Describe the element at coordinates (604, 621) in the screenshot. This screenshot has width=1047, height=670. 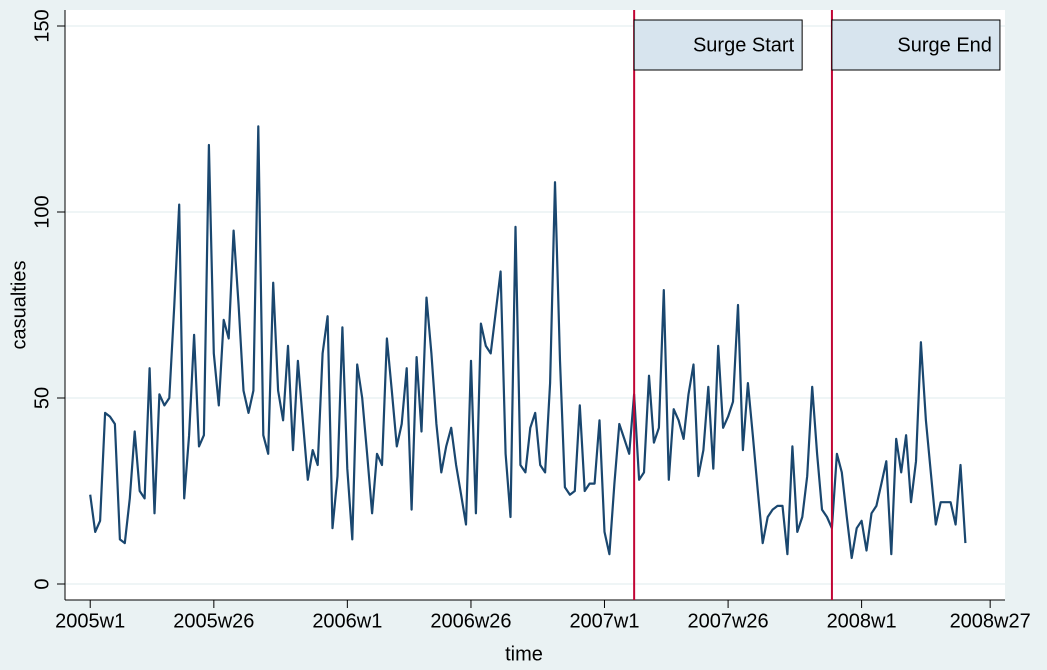
I see `x-tick-label: 2007w1` at that location.